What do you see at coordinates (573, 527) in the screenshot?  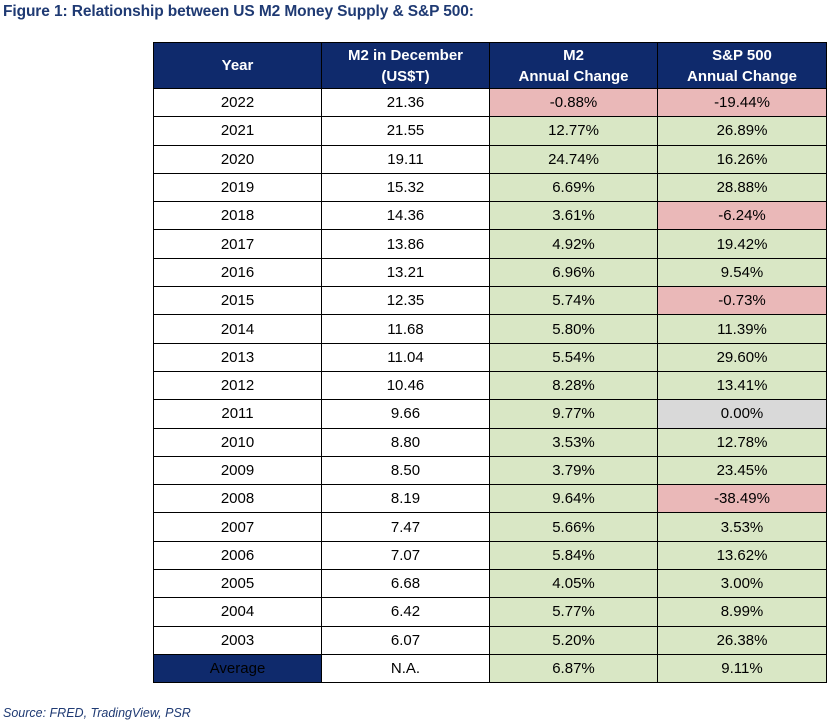 I see `m2-change-cell: 5.66%` at bounding box center [573, 527].